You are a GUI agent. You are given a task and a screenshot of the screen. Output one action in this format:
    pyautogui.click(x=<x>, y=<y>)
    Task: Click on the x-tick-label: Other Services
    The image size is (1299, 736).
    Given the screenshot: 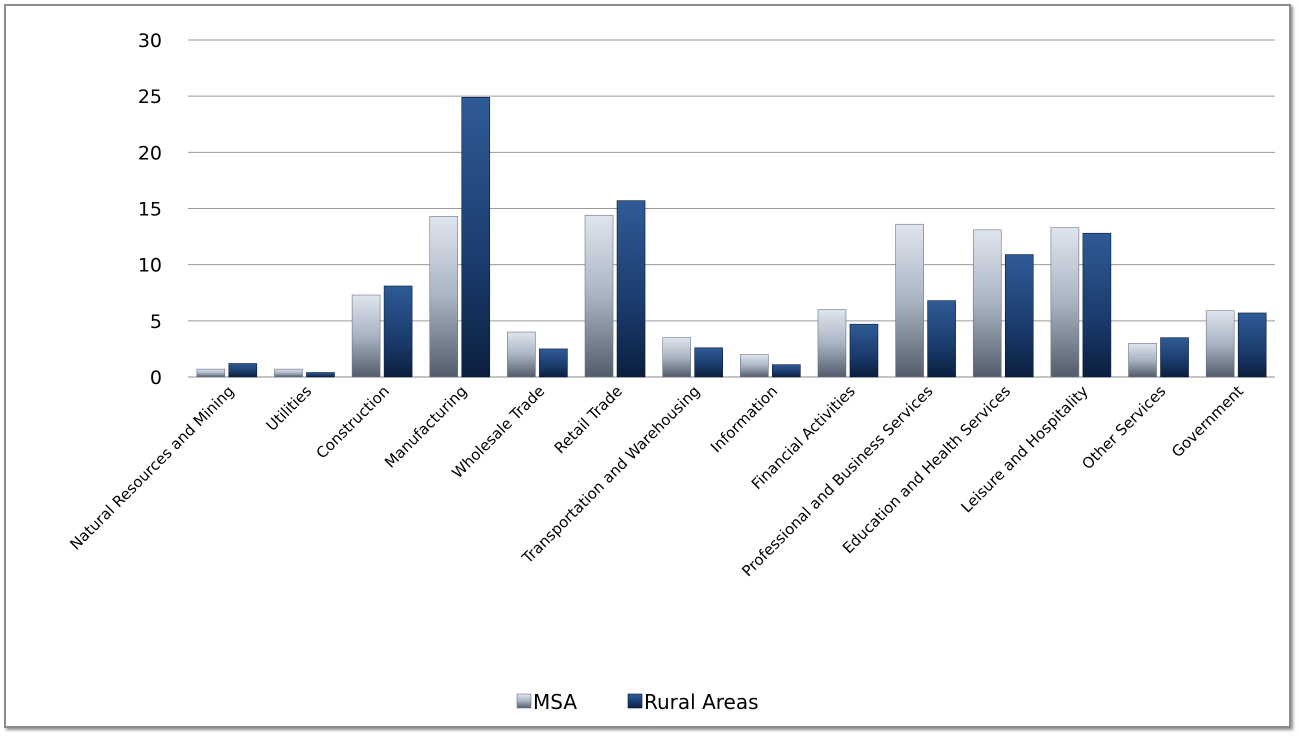 What is the action you would take?
    pyautogui.click(x=1123, y=427)
    